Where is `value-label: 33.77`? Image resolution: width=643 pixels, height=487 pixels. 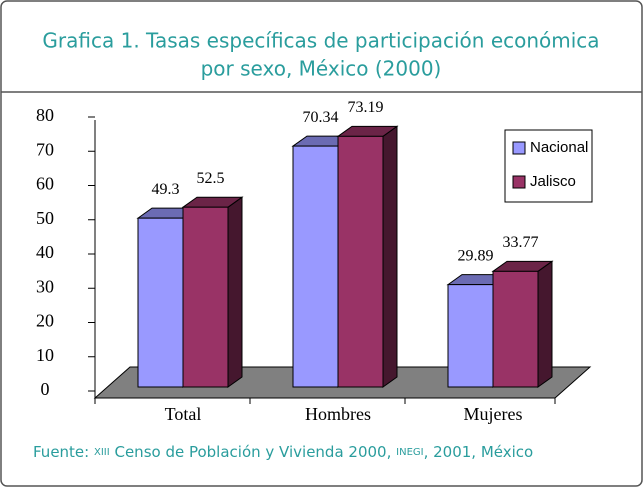
value-label: 33.77 is located at coordinates (521, 242).